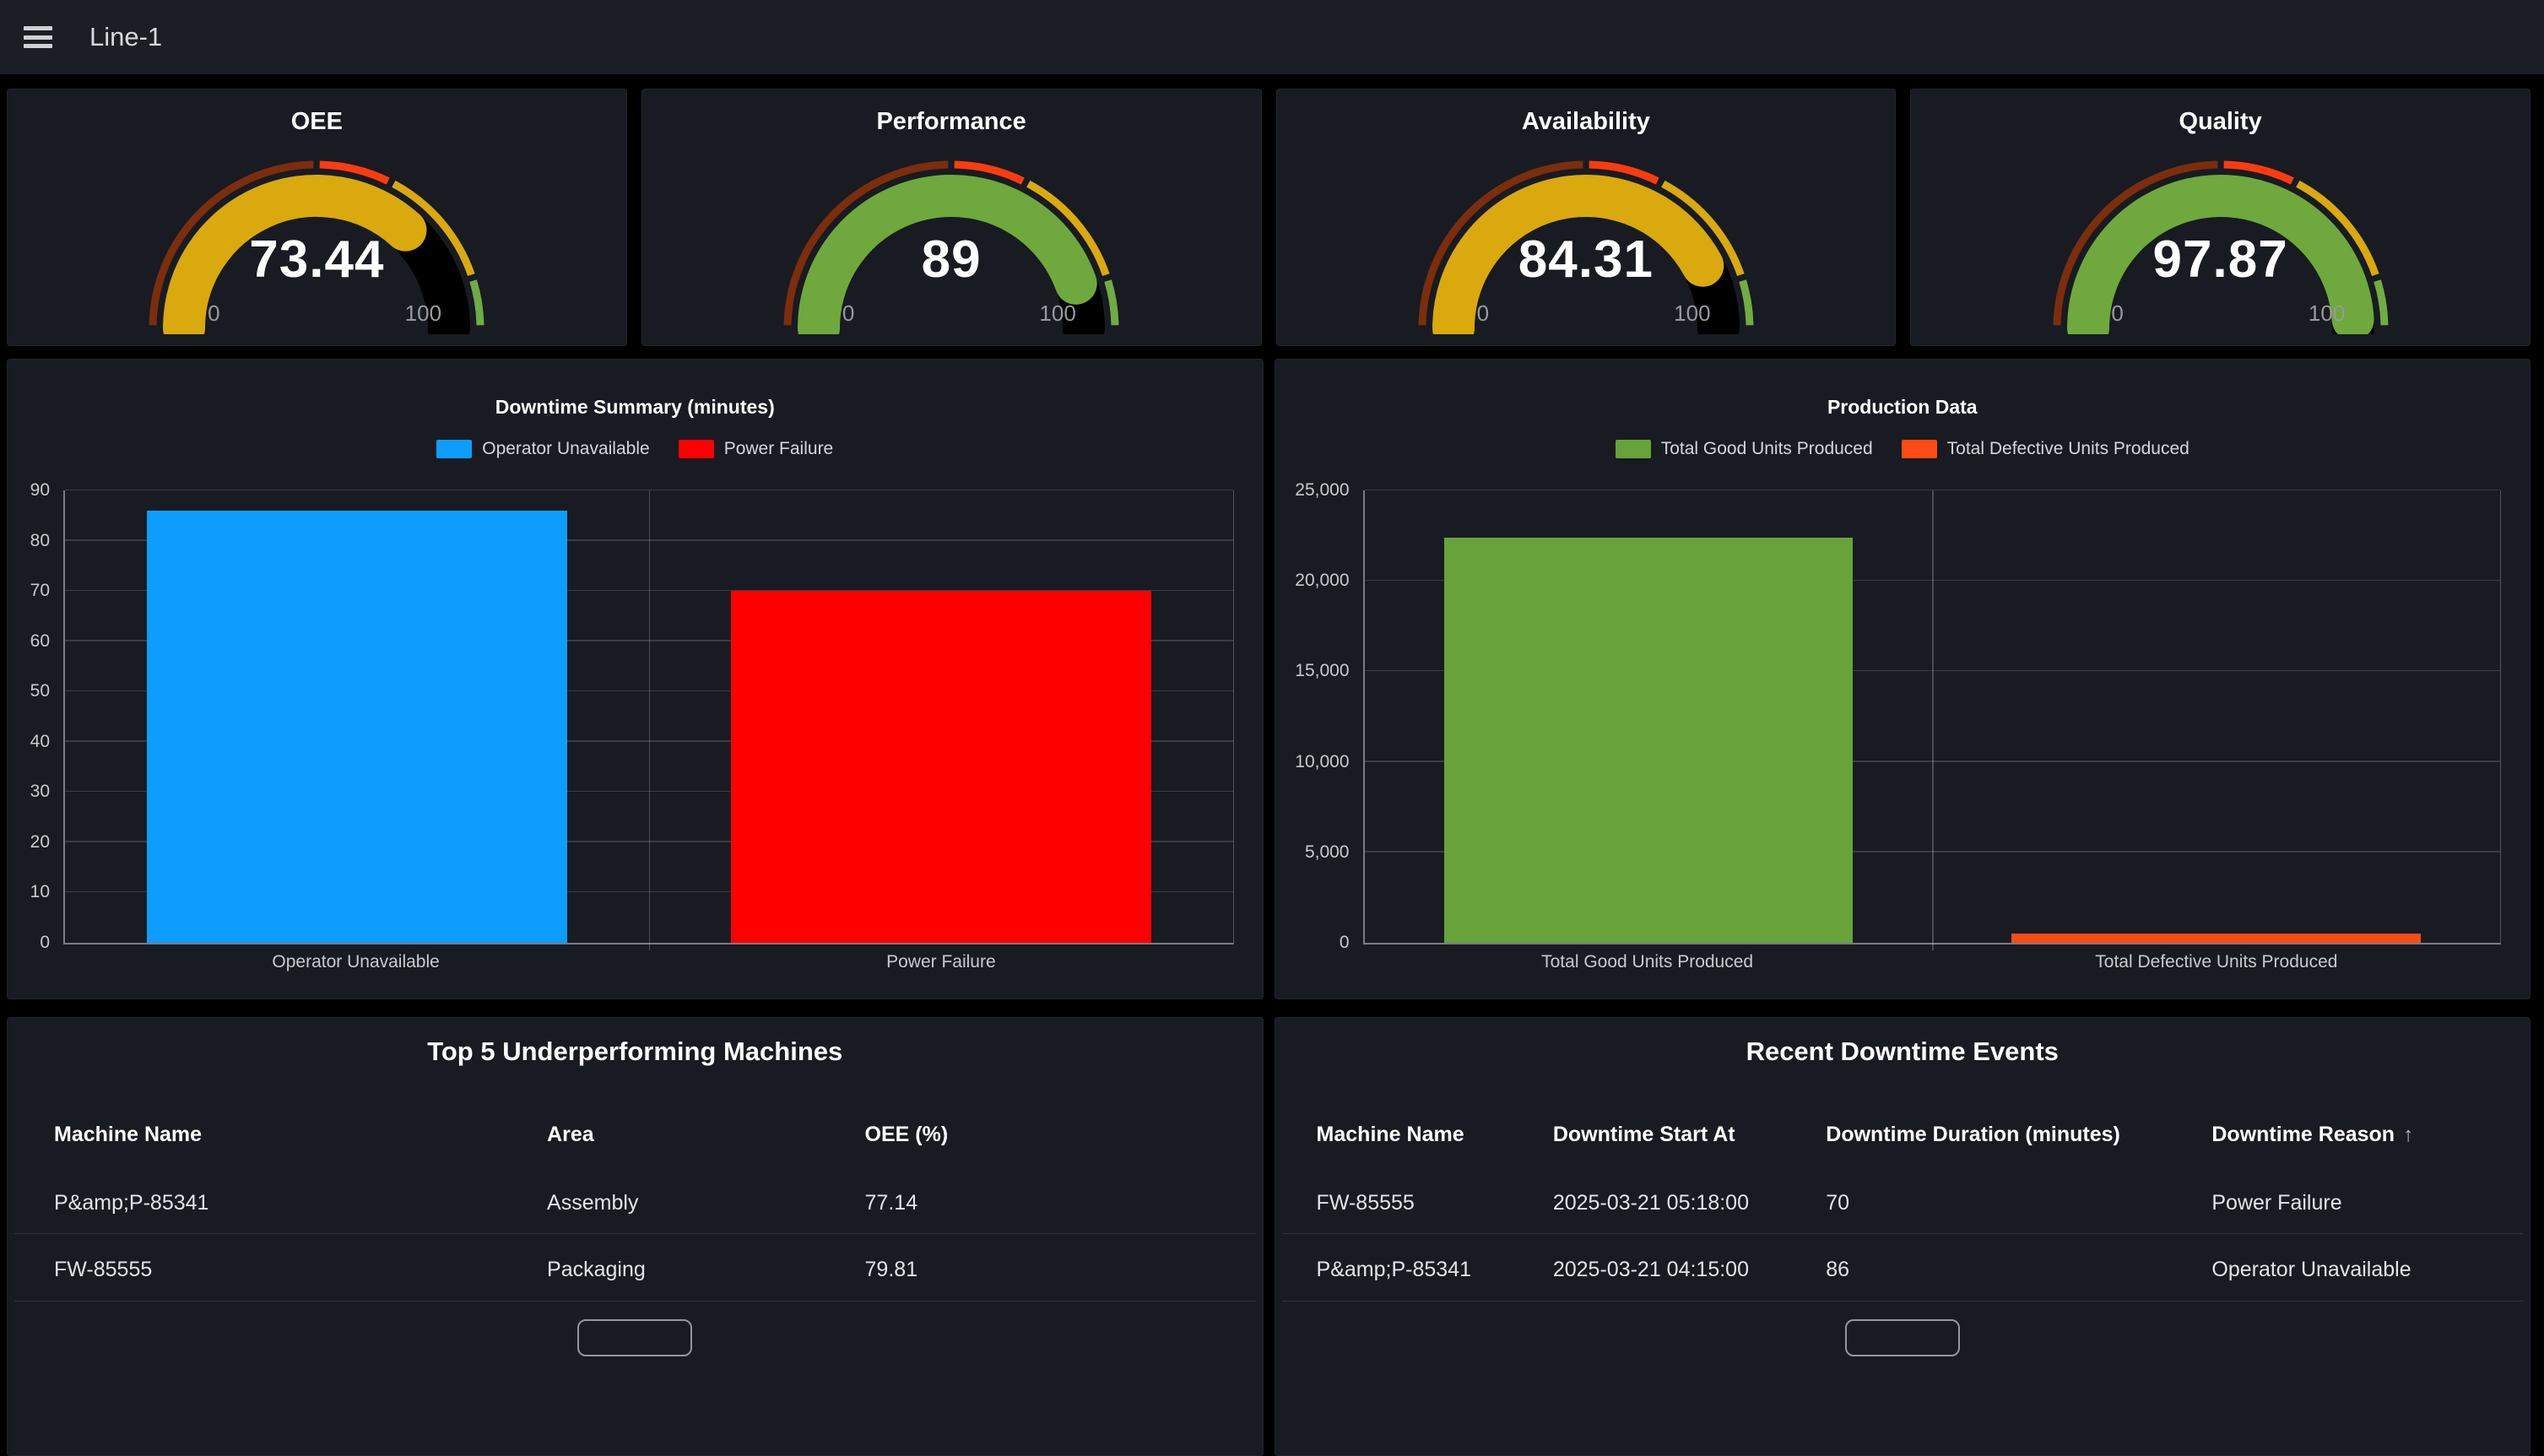  Describe the element at coordinates (566, 448) in the screenshot. I see `legend-label: Operator Unavailable` at that location.